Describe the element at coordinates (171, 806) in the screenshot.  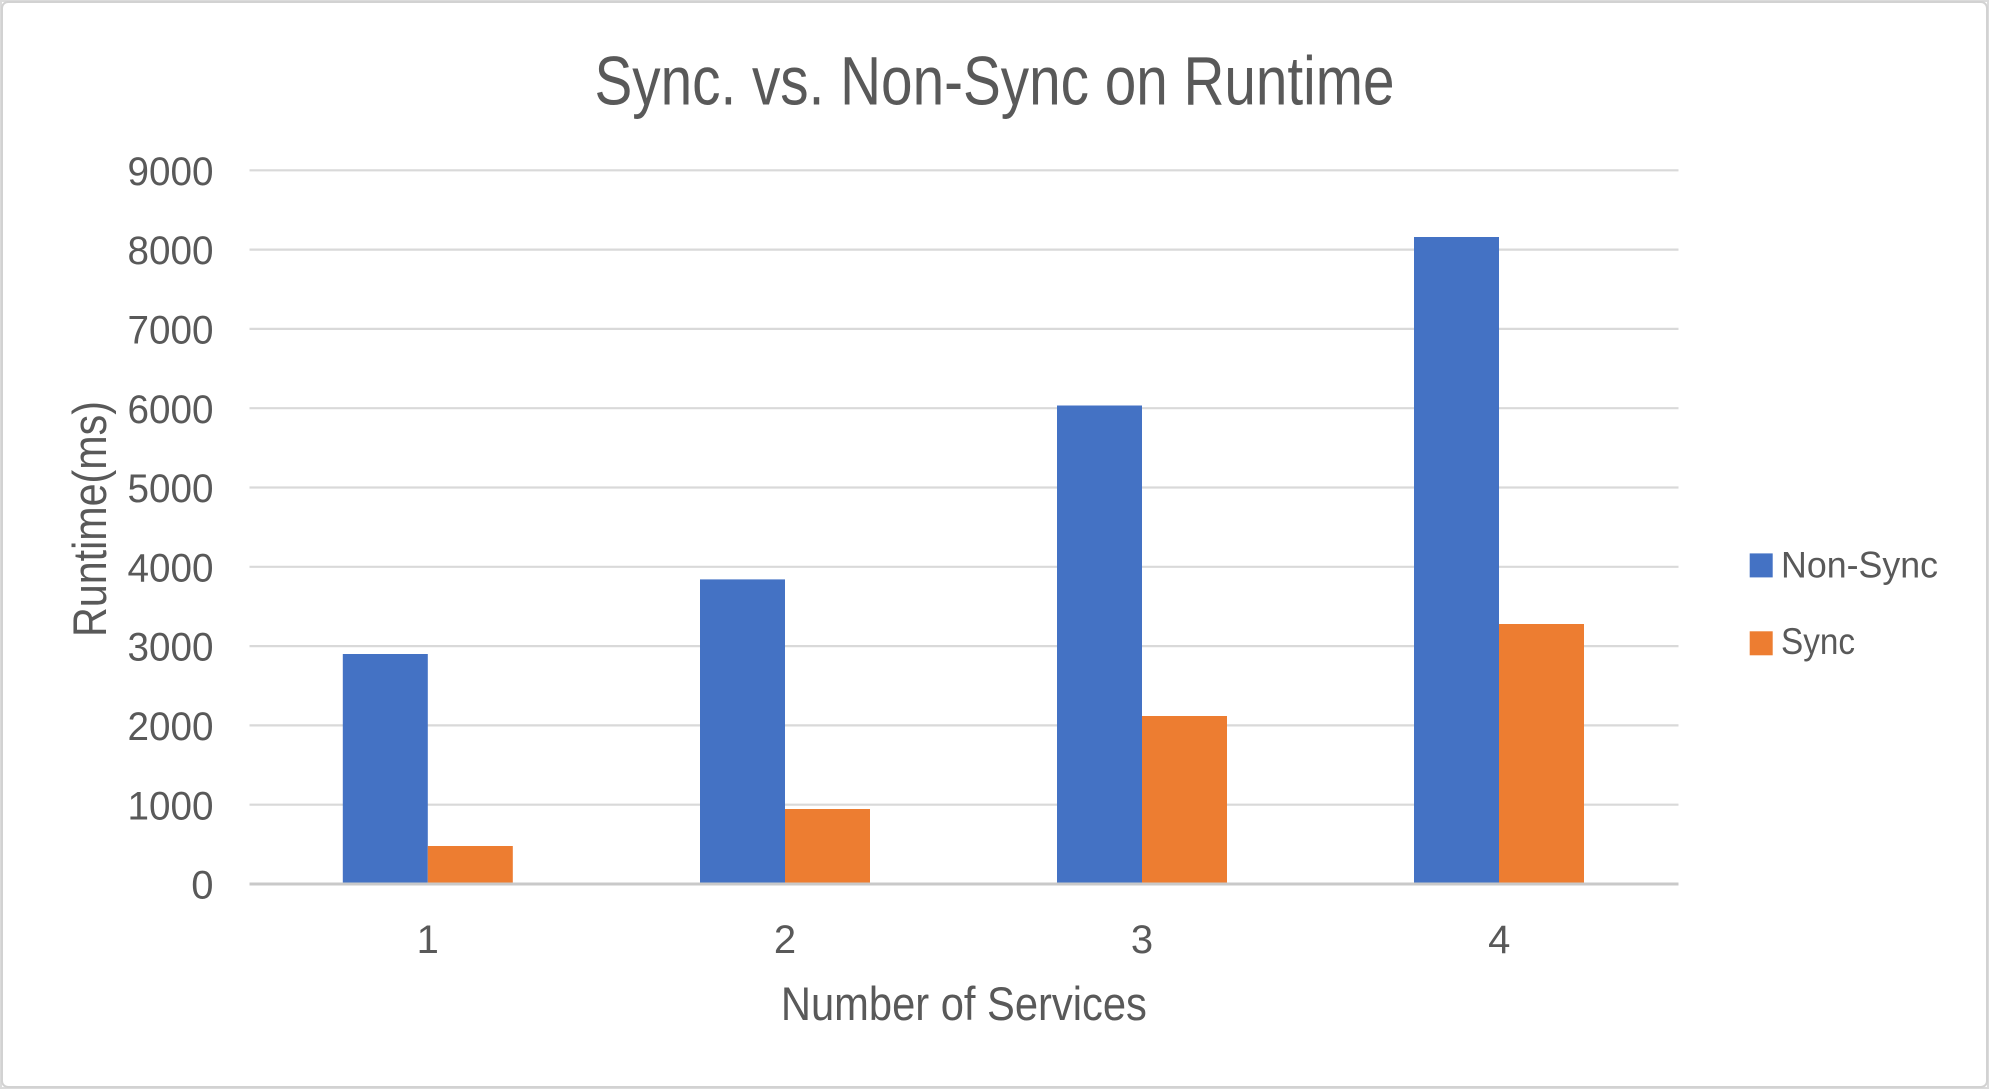
I see `svg-text: 1000` at that location.